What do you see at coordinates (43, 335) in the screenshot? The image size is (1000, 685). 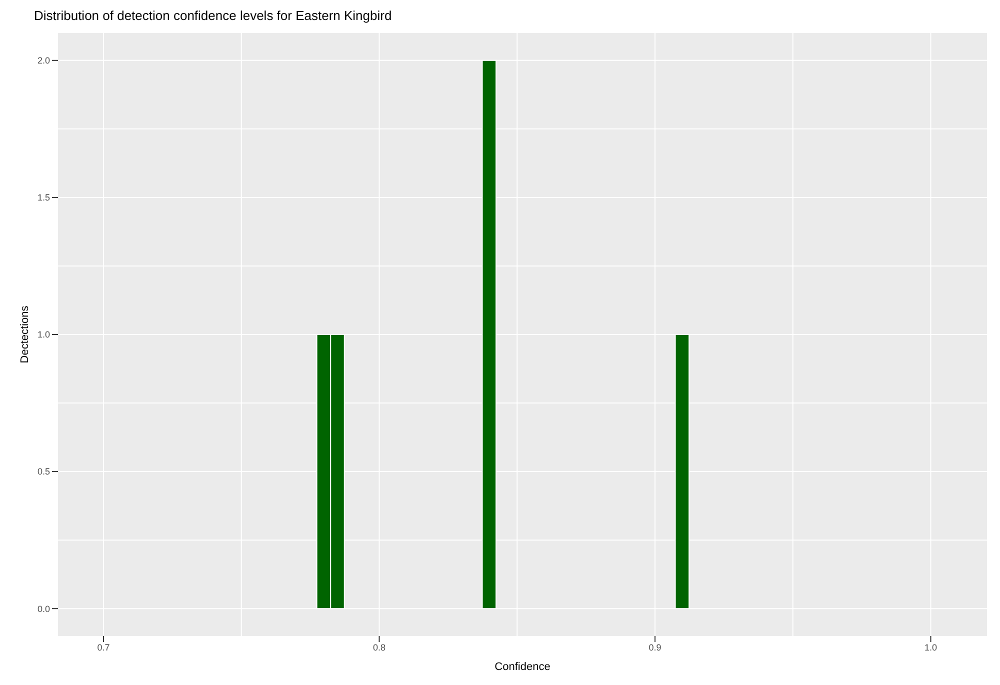 I see `y-tick-label: 1.0` at bounding box center [43, 335].